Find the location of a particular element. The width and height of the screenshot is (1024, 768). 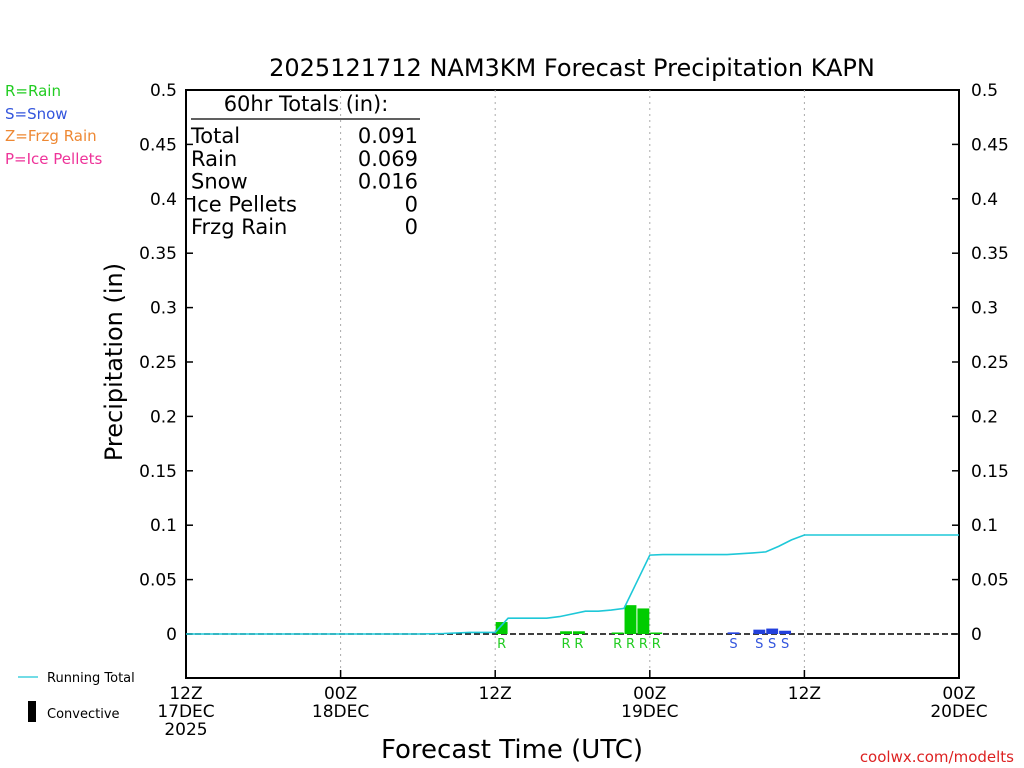

totals-row-value: 0.016 is located at coordinates (388, 182).